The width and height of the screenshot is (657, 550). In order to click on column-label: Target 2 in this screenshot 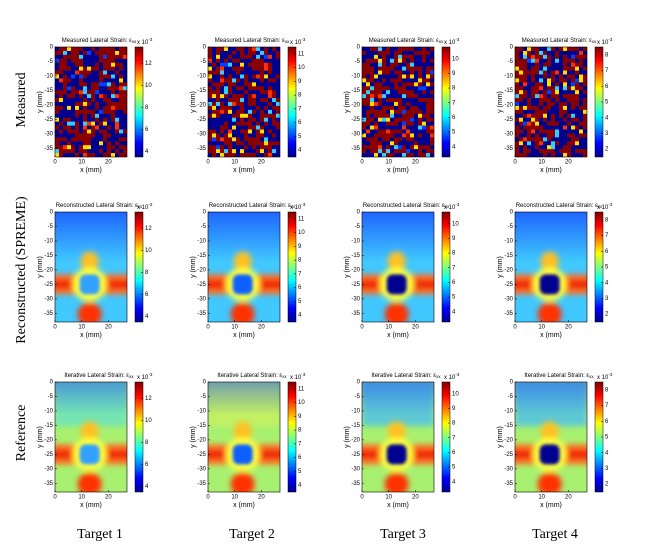, I will do `click(252, 534)`.